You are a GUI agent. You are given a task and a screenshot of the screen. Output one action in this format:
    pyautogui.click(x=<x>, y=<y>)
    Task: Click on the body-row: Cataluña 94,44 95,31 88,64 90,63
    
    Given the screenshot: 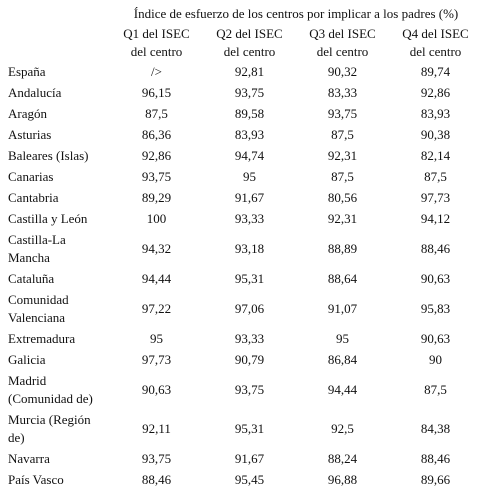 What is the action you would take?
    pyautogui.click(x=244, y=279)
    